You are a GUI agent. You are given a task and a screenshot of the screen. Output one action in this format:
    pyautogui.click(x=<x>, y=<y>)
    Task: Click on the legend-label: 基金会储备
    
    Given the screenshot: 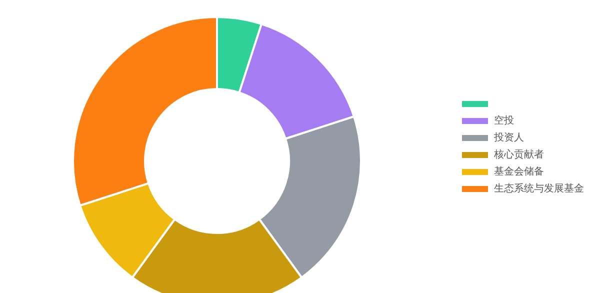 What is the action you would take?
    pyautogui.click(x=519, y=172)
    